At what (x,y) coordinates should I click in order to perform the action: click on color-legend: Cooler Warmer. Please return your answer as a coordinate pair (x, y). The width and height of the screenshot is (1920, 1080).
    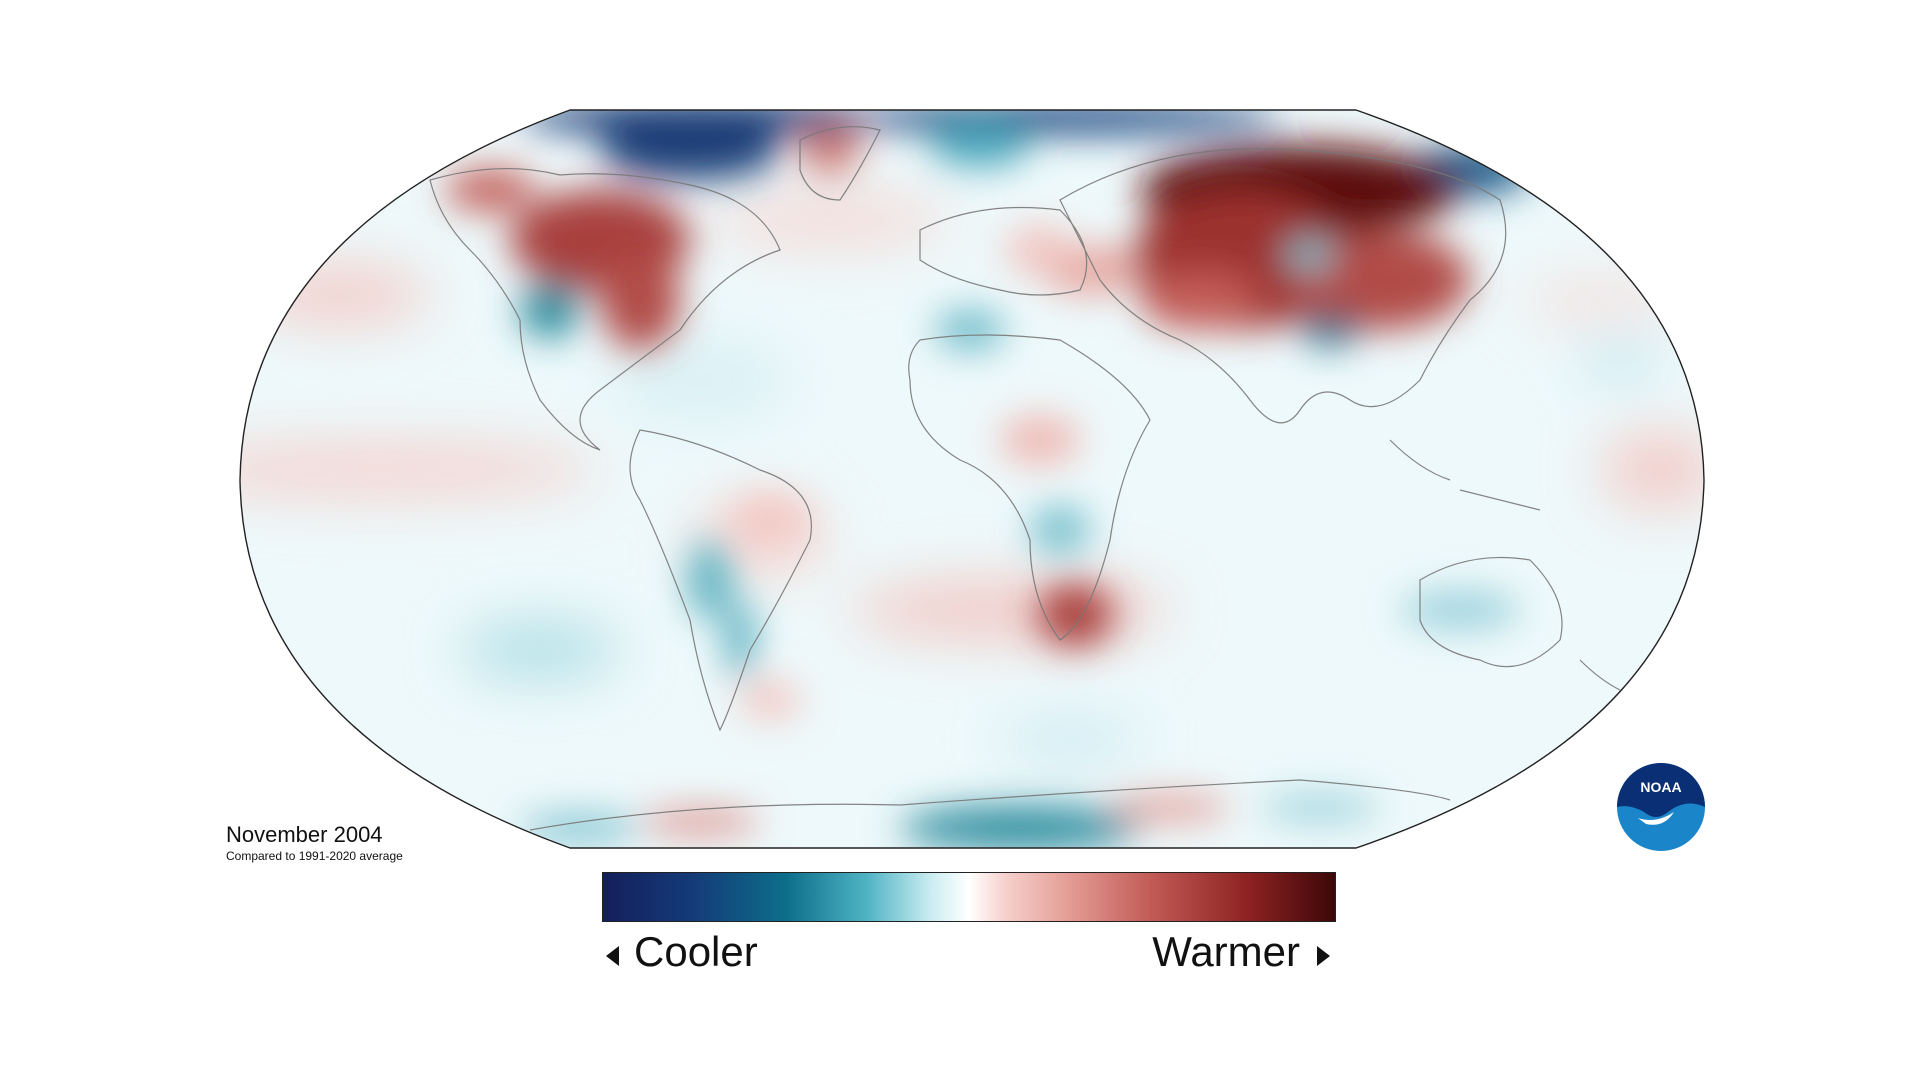
    Looking at the image, I should click on (969, 930).